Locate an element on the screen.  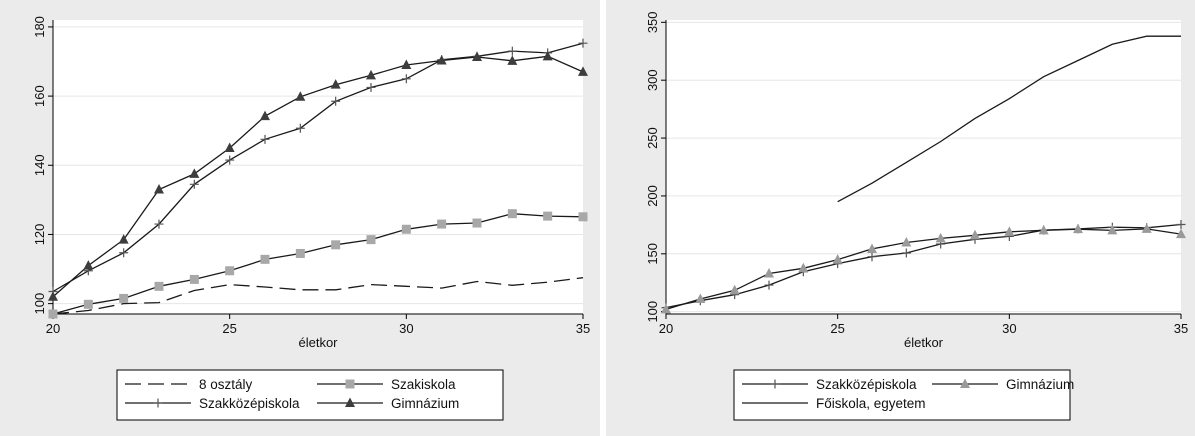
chart1-legend-label-8-osztaly: 8 osztály is located at coordinates (226, 384).